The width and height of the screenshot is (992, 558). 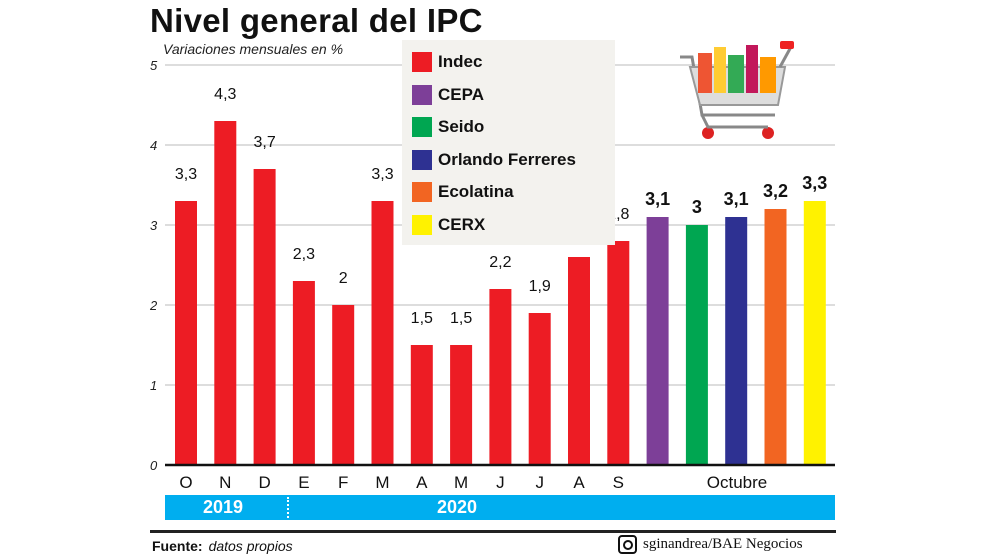 I want to click on y-tick-label: 0, so click(x=154, y=465).